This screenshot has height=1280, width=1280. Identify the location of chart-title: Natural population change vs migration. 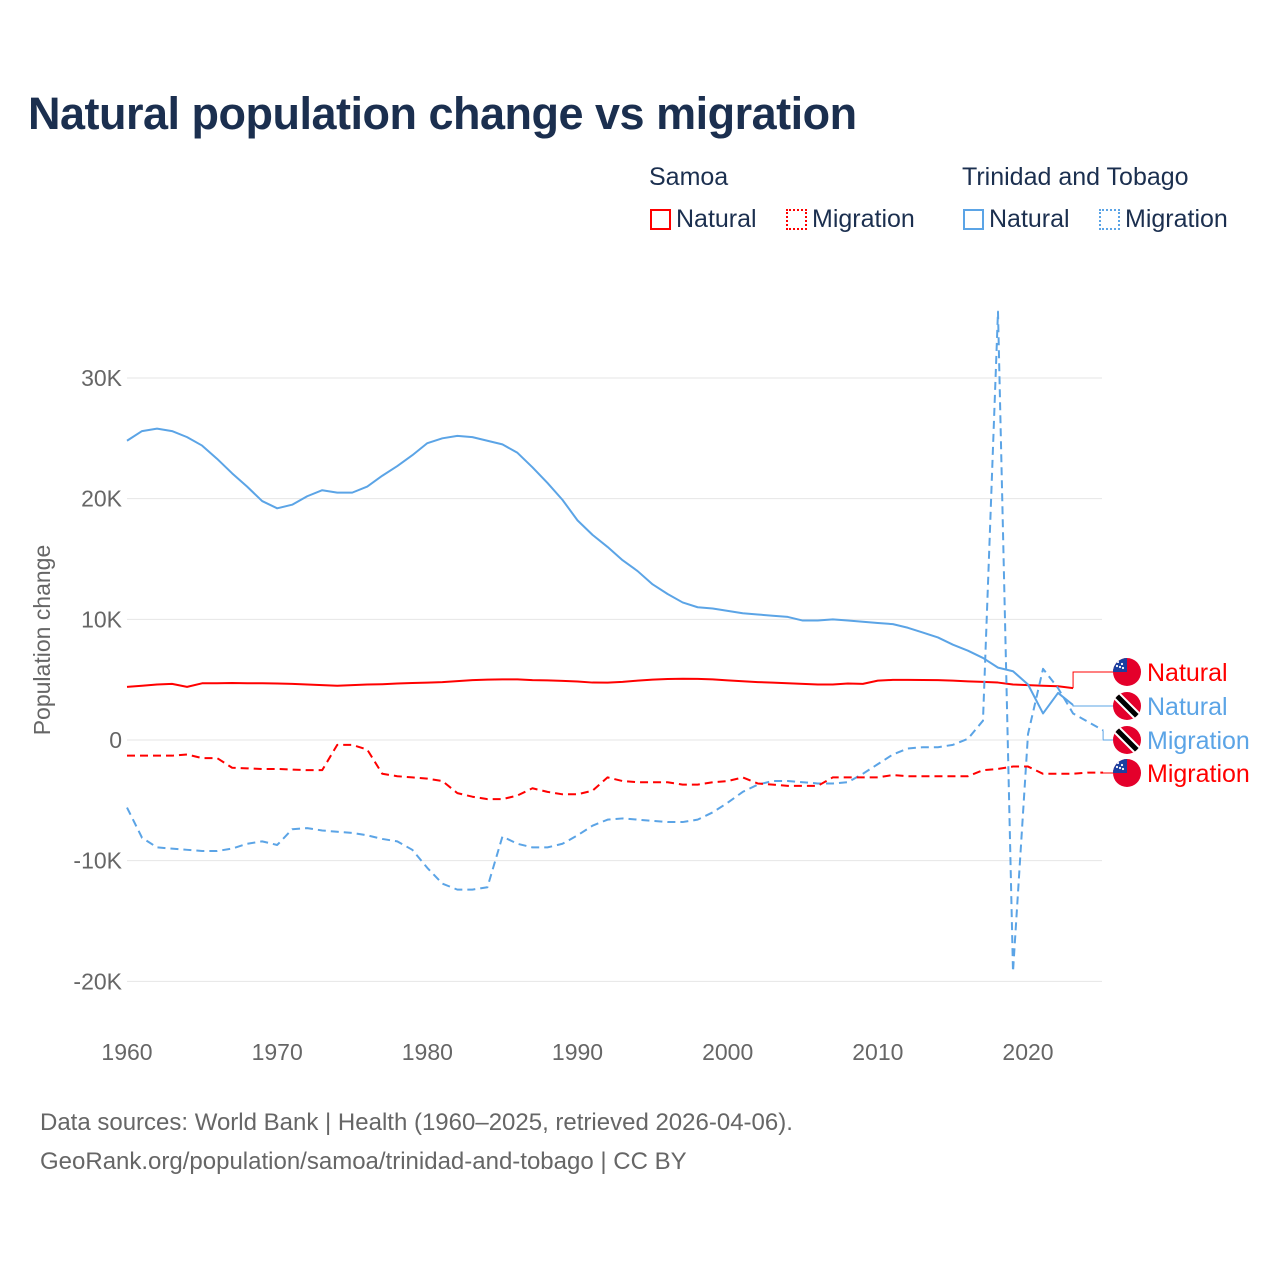
(442, 113).